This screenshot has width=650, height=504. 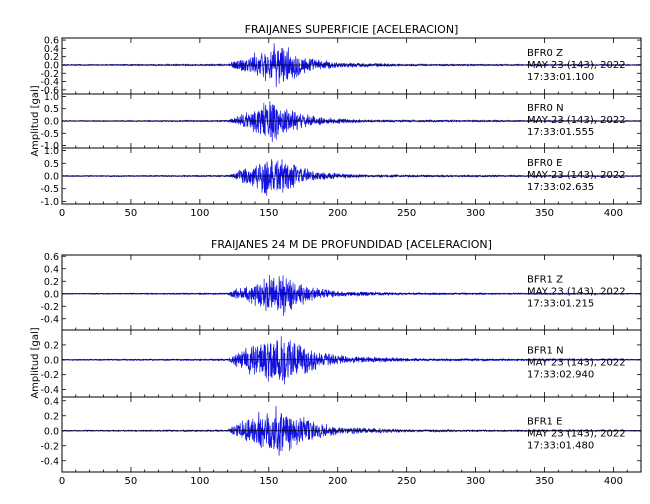 I want to click on station-label: BFR0 E, so click(x=544, y=163).